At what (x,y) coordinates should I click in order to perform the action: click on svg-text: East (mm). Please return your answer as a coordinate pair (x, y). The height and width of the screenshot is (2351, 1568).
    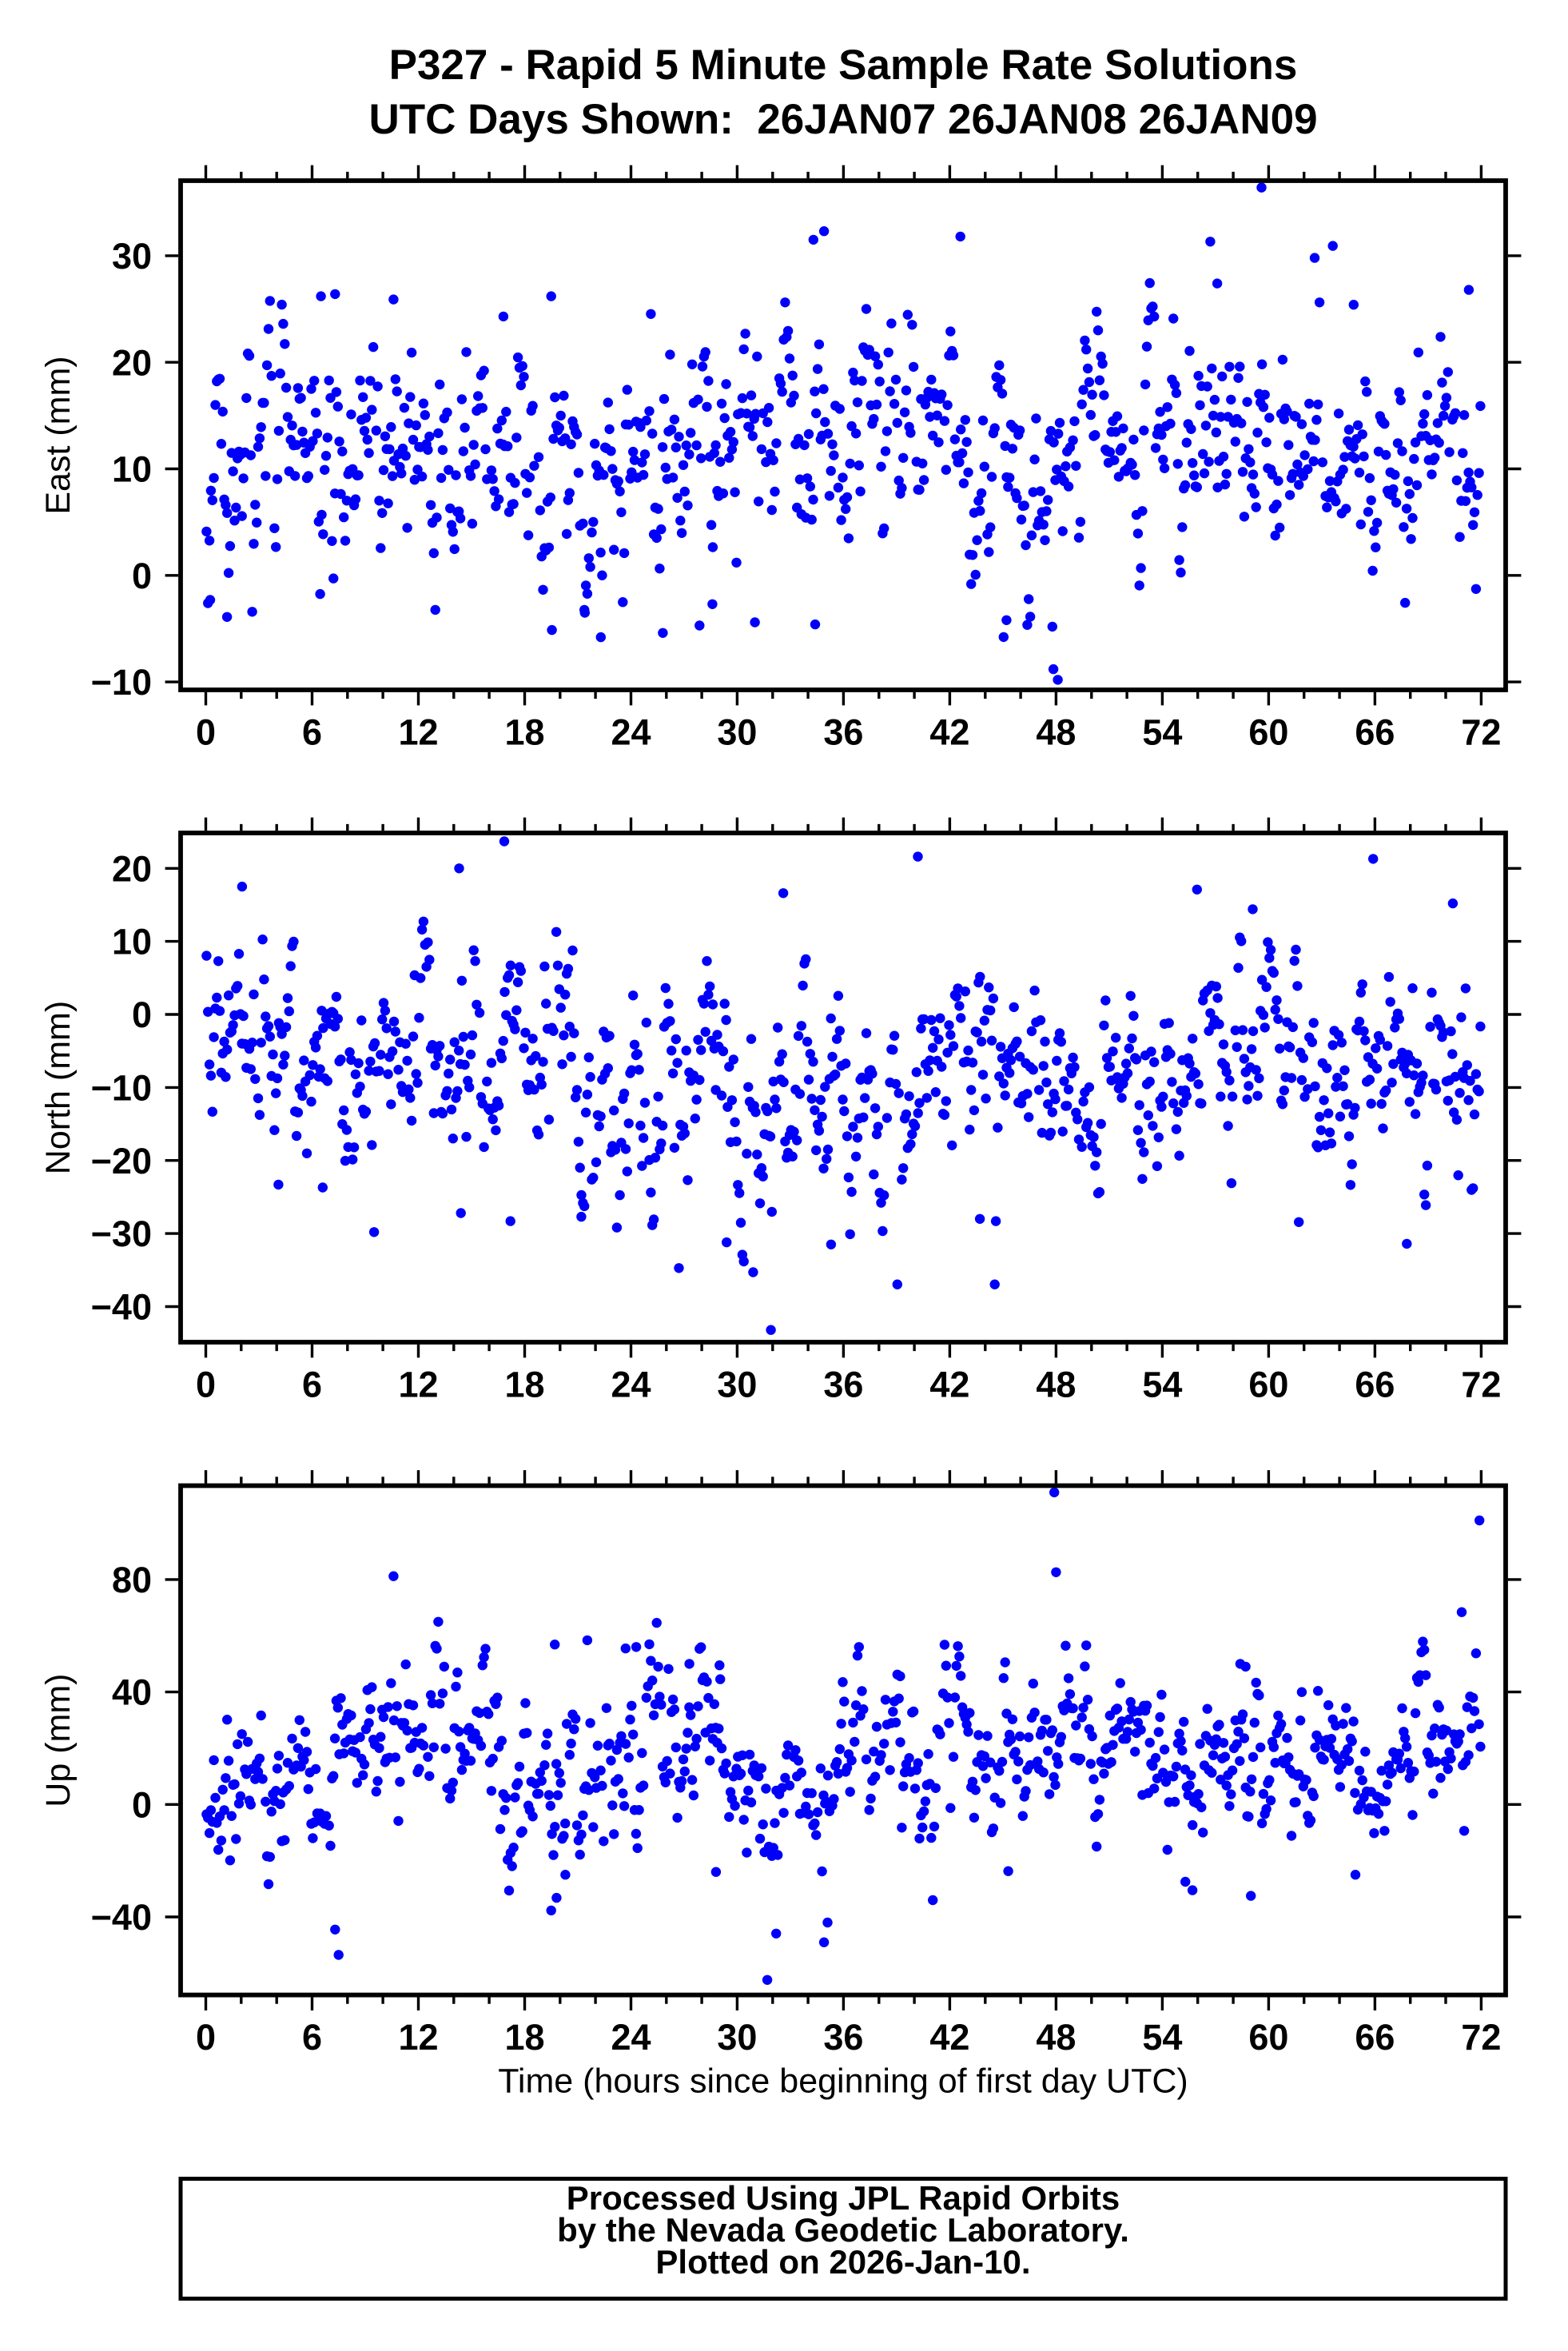
    Looking at the image, I should click on (58, 435).